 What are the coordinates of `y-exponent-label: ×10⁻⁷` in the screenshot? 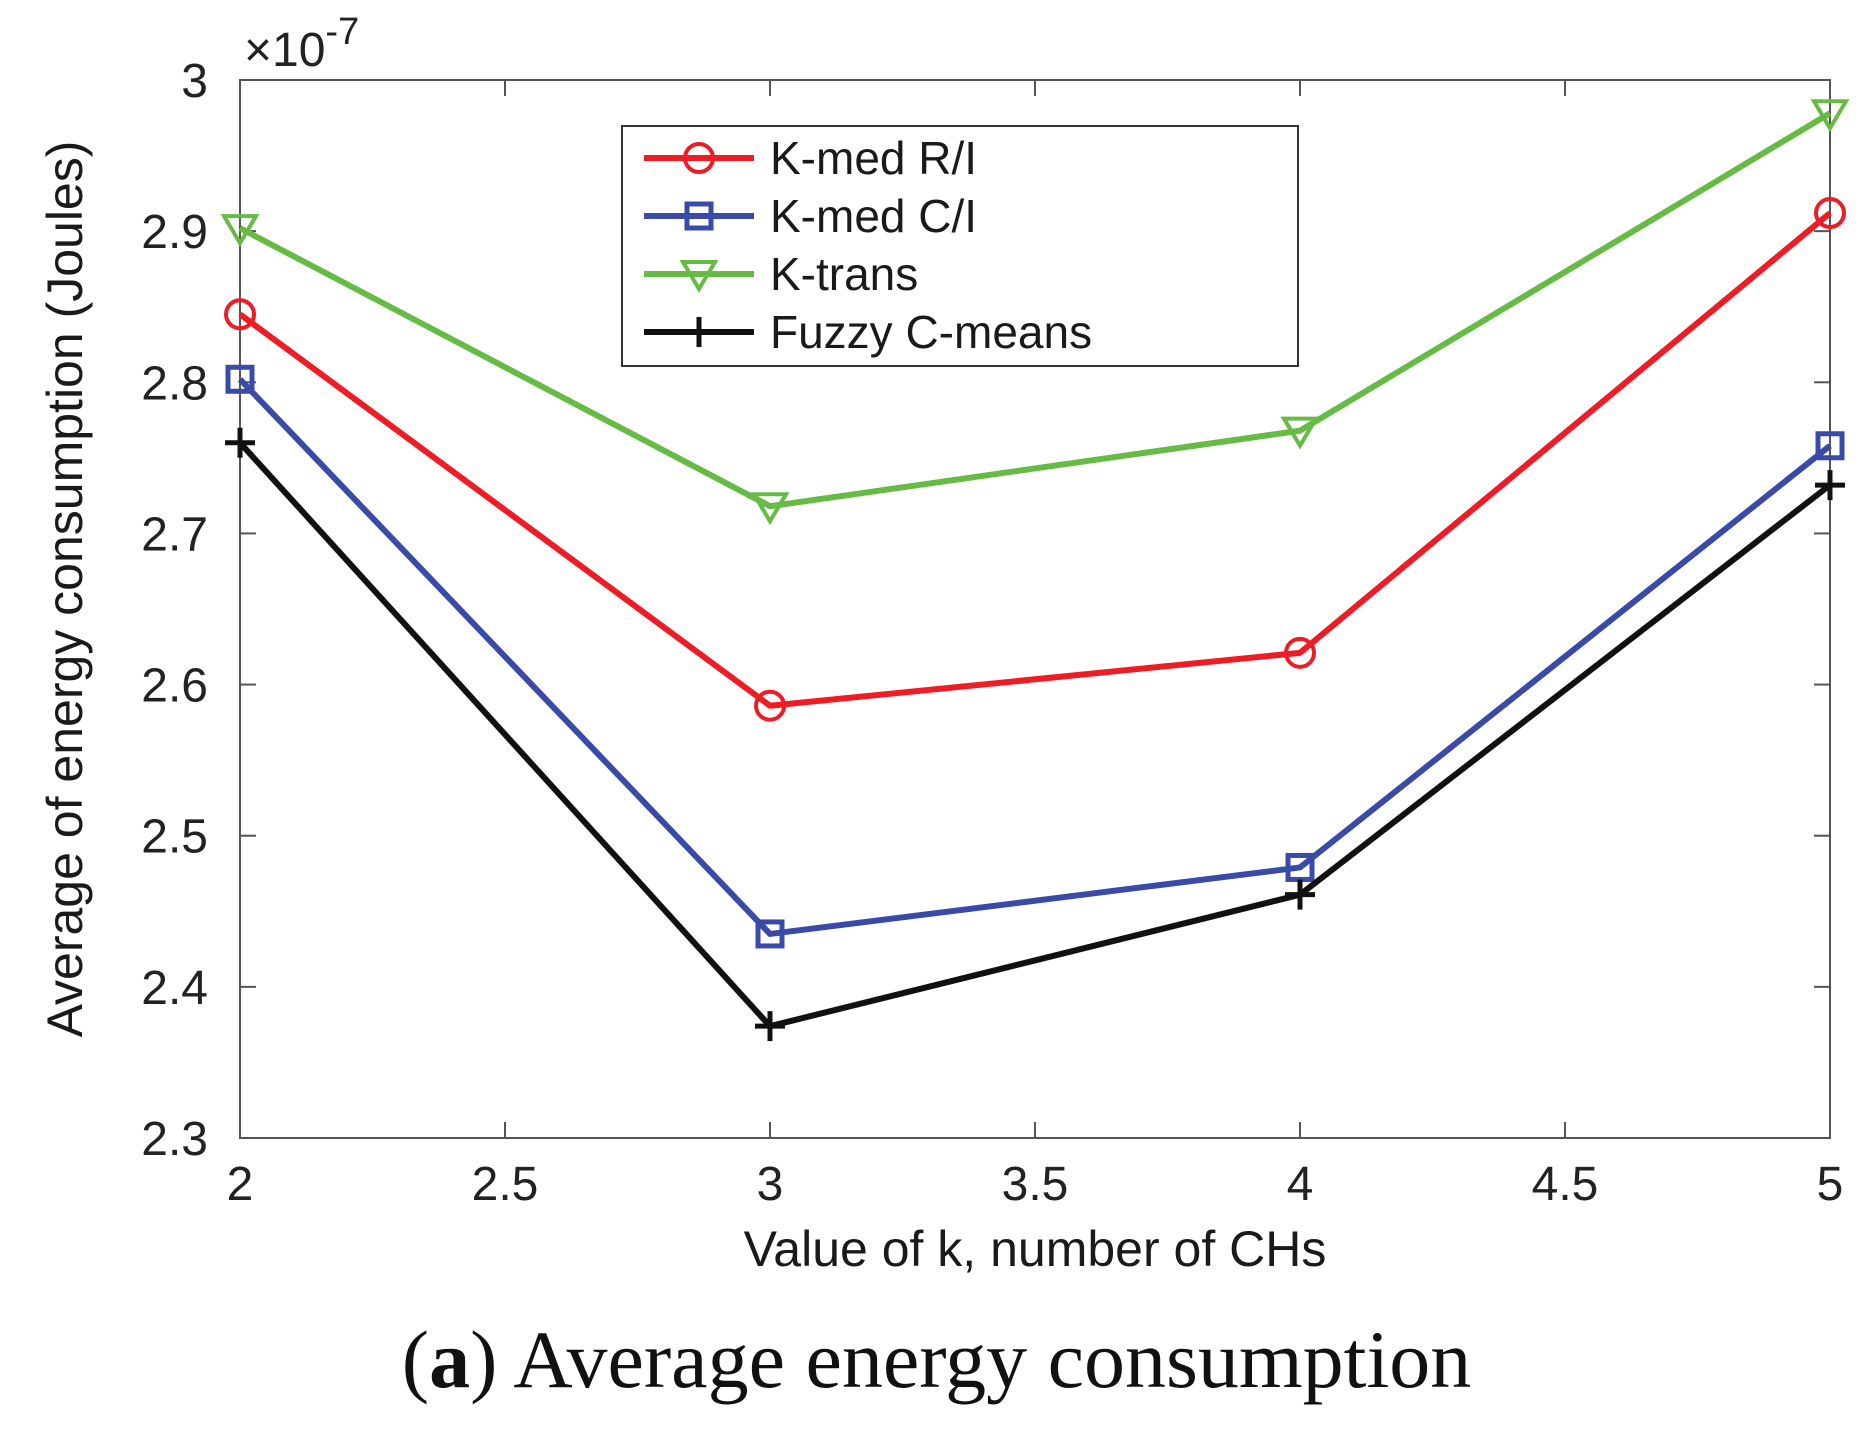 It's located at (301, 44).